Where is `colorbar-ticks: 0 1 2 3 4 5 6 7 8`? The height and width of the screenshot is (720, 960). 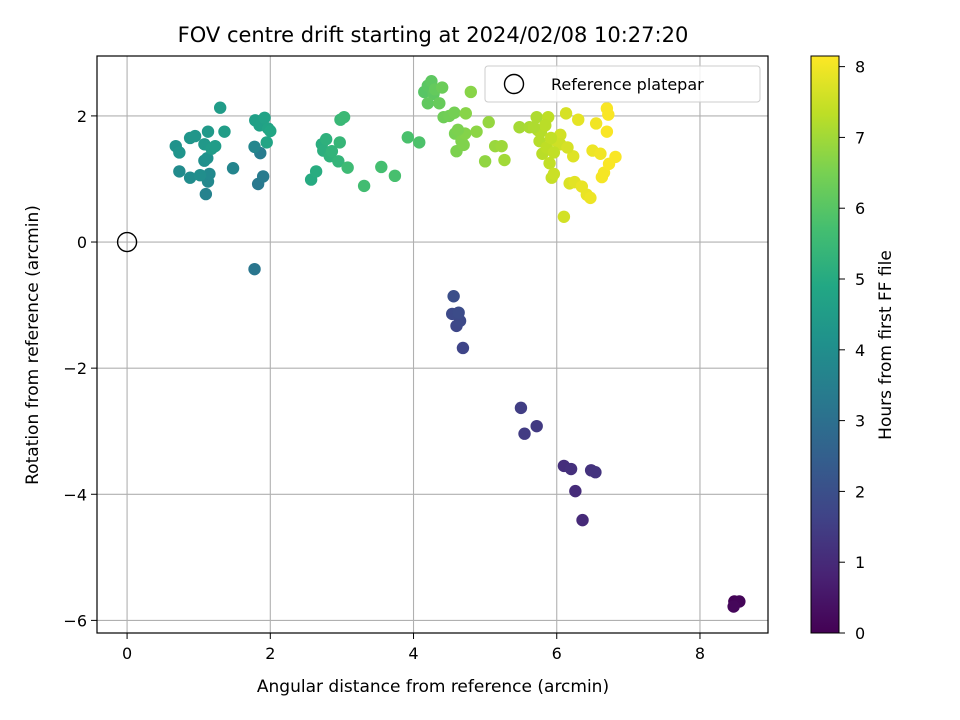
colorbar-ticks: 0 1 2 3 4 5 6 7 8 is located at coordinates (852, 350).